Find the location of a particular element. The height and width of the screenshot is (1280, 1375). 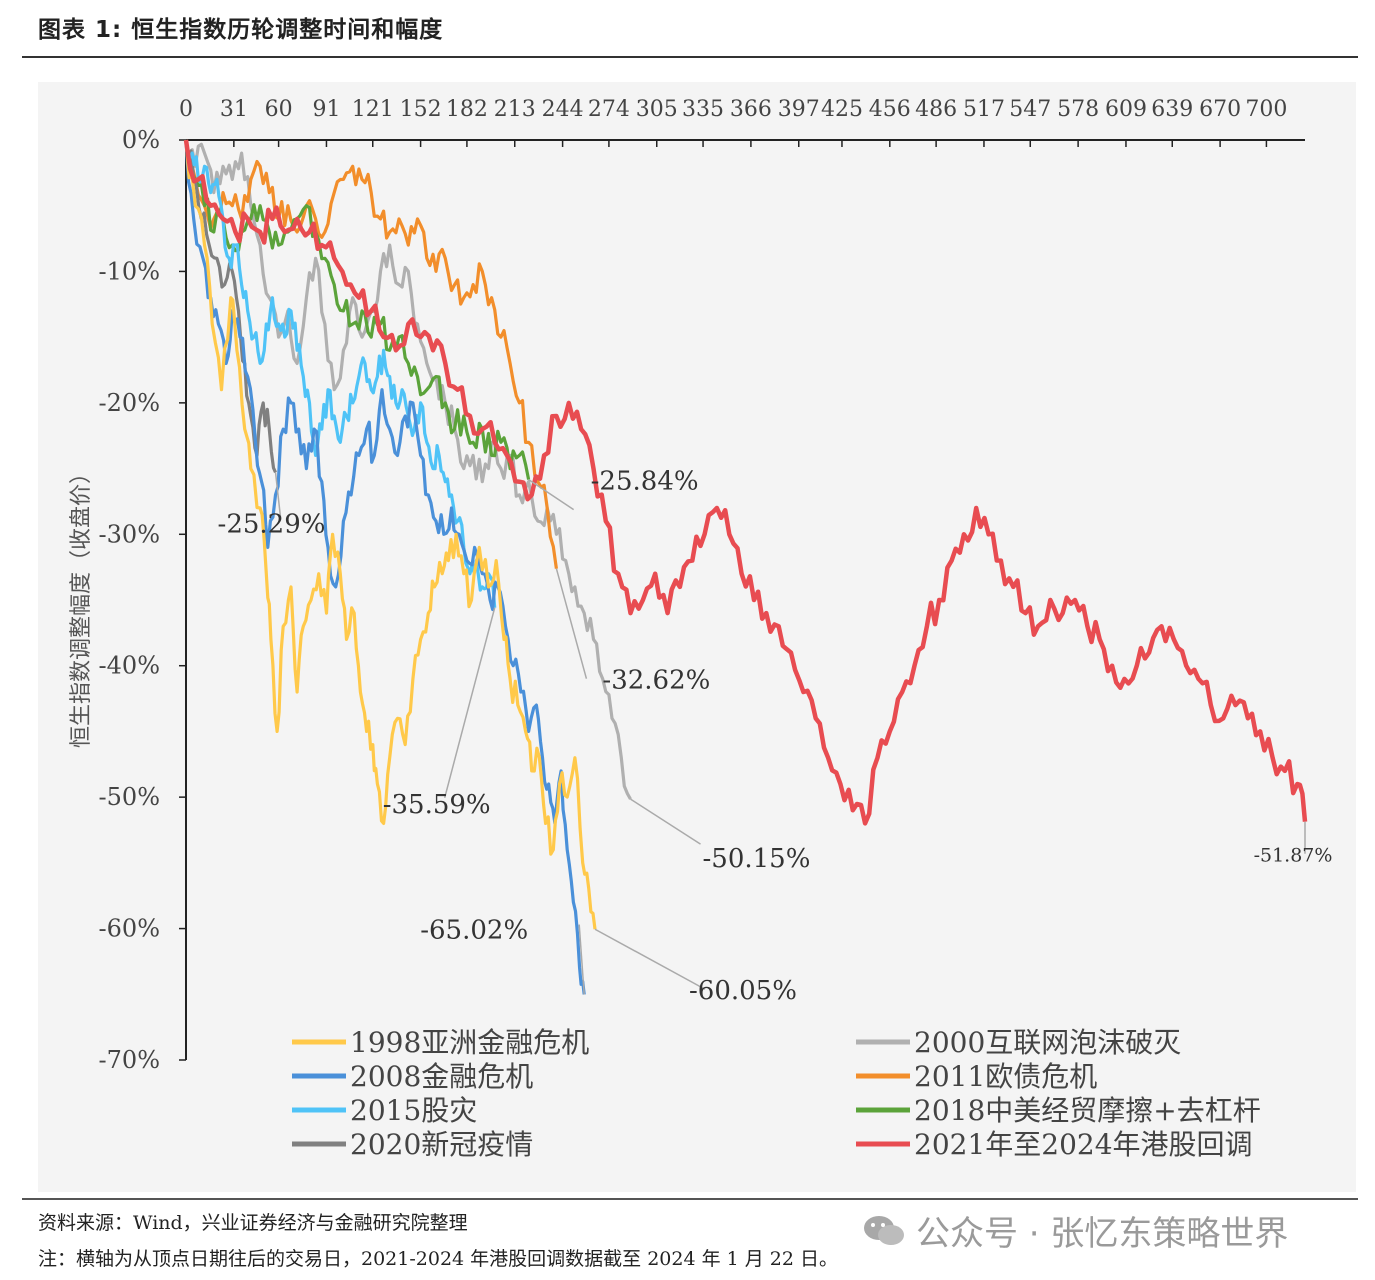

end-value-label: -25.29% is located at coordinates (272, 524).